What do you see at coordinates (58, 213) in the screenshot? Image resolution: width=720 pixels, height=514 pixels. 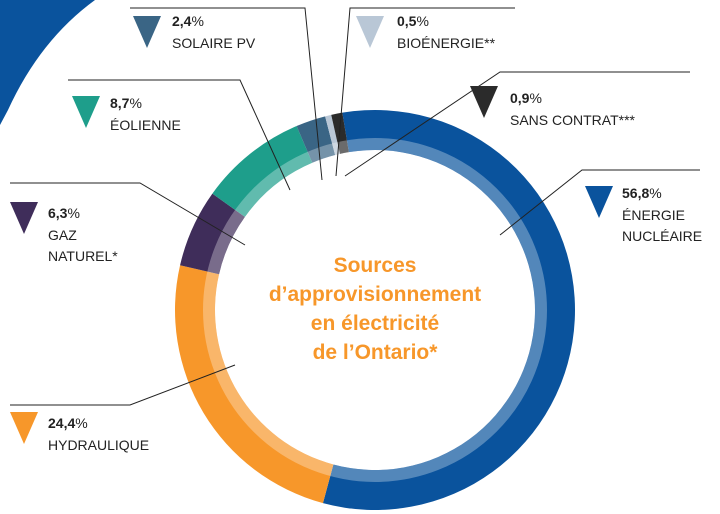 I see `value-number: 6,3` at bounding box center [58, 213].